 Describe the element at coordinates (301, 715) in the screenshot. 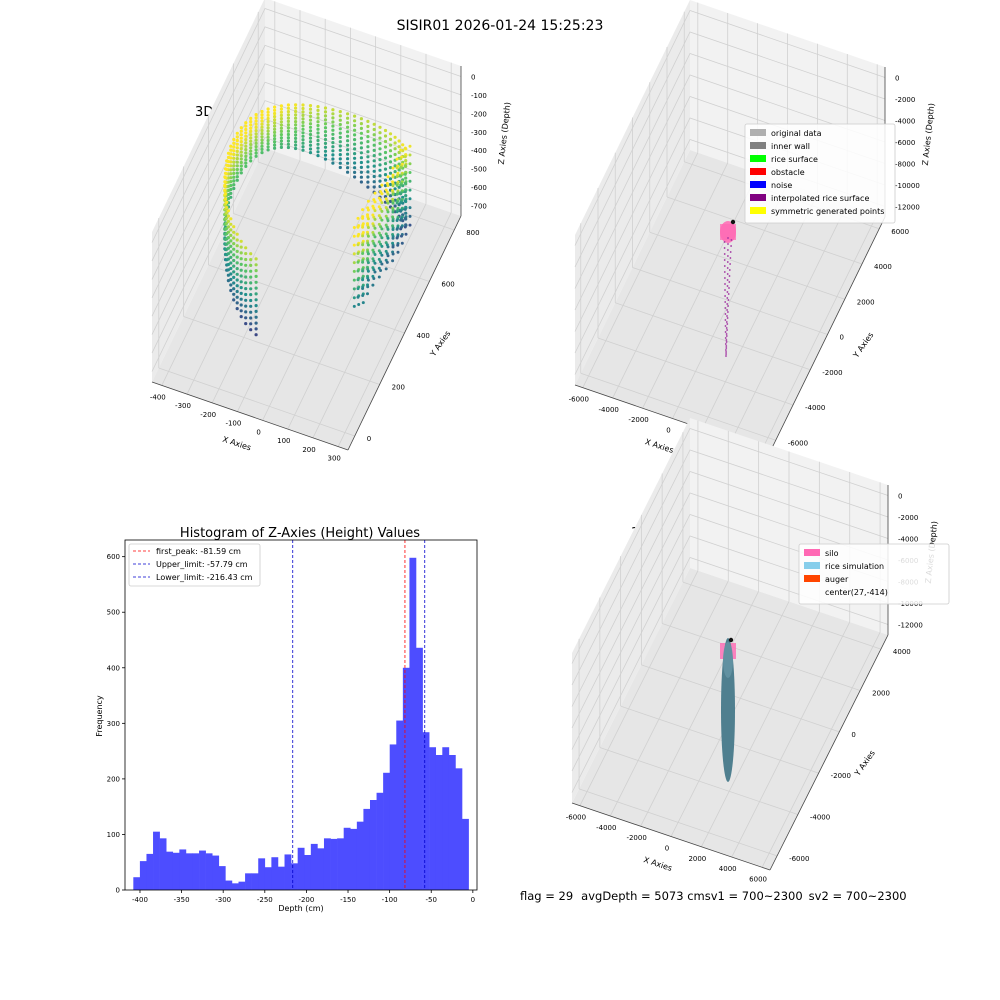

I see `axes-frame` at that location.